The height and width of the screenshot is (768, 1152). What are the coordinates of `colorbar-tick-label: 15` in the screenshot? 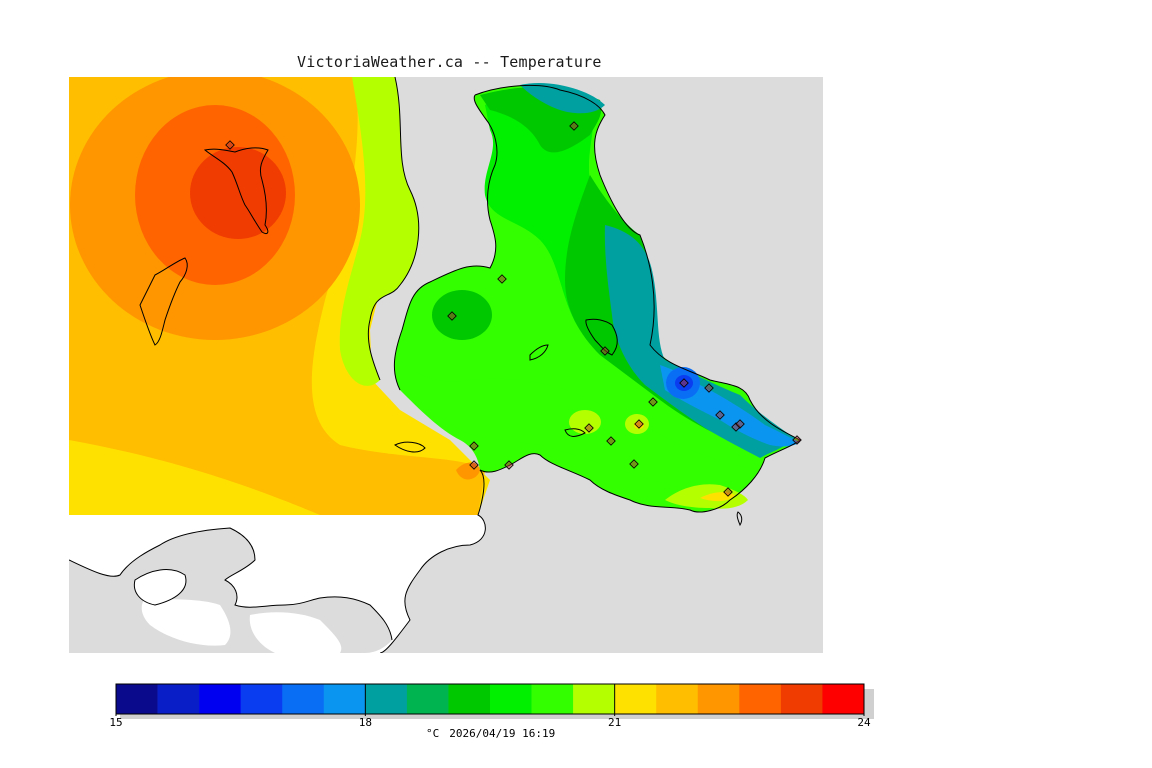 It's located at (116, 722).